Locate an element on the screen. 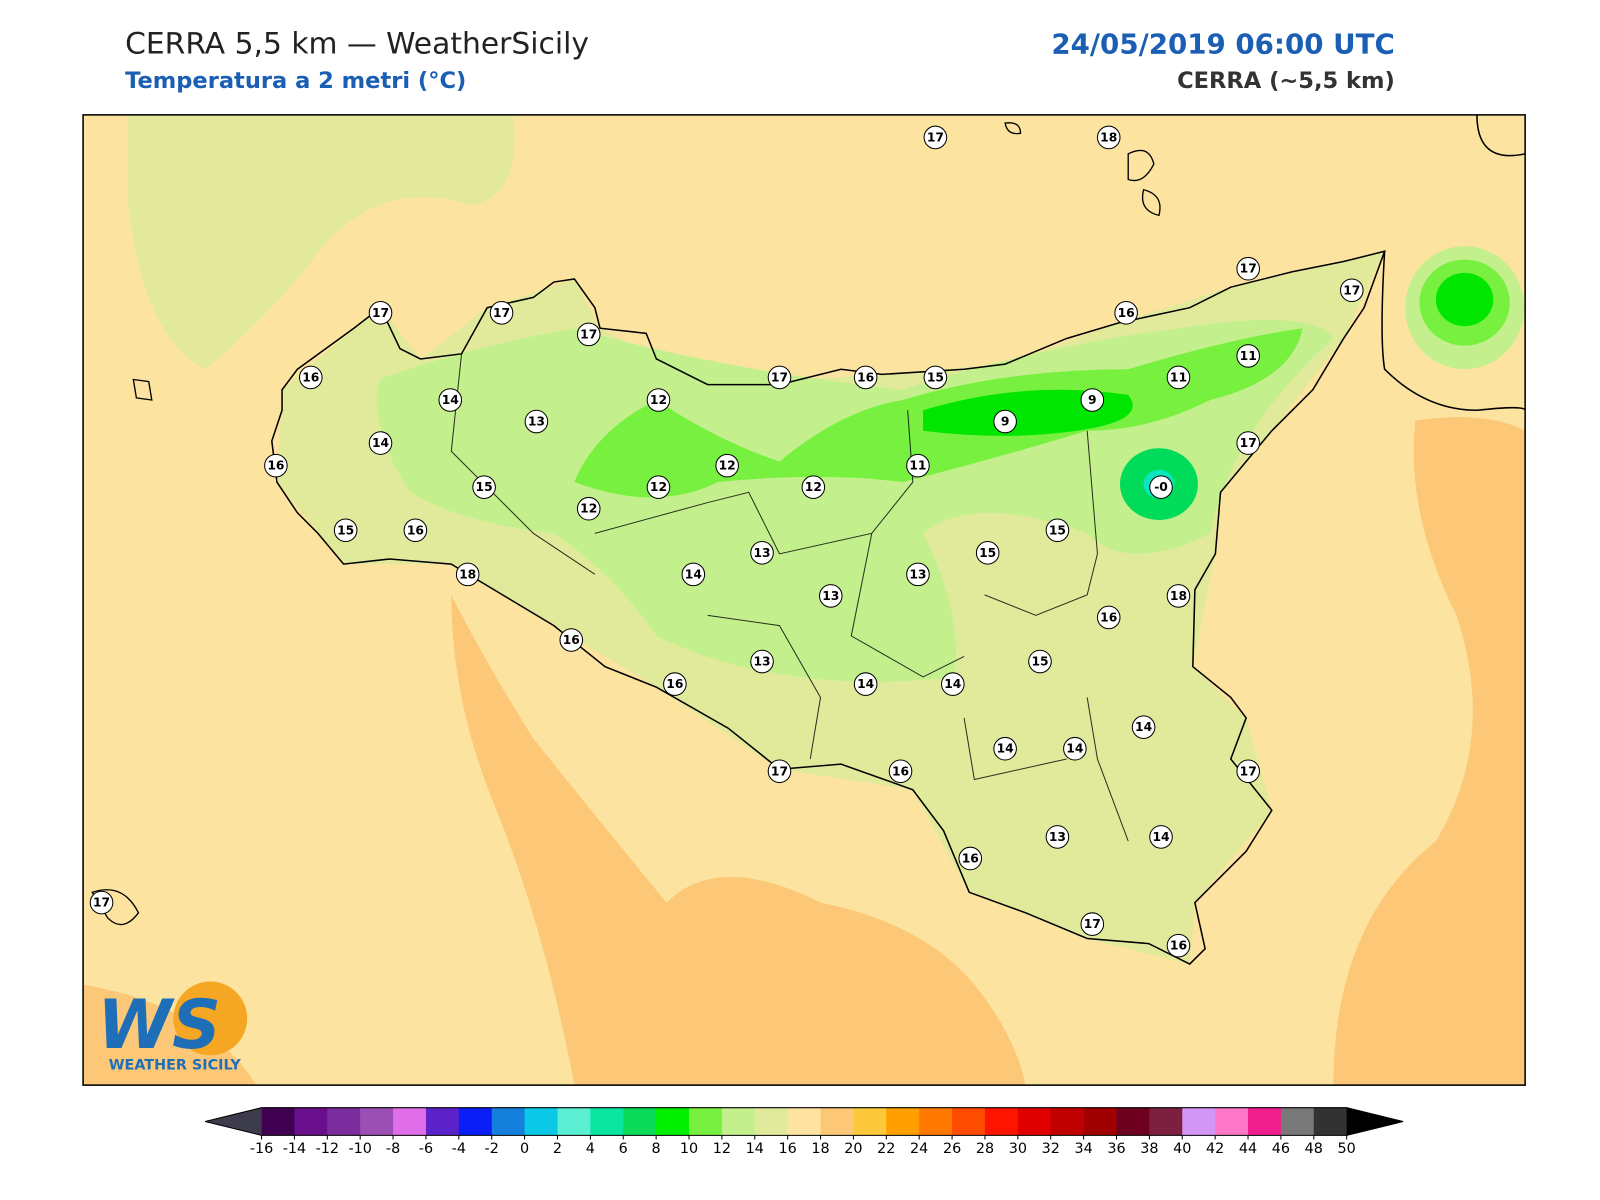 This screenshot has height=1200, width=1600. colorbar-tick-label: 4 is located at coordinates (590, 1149).